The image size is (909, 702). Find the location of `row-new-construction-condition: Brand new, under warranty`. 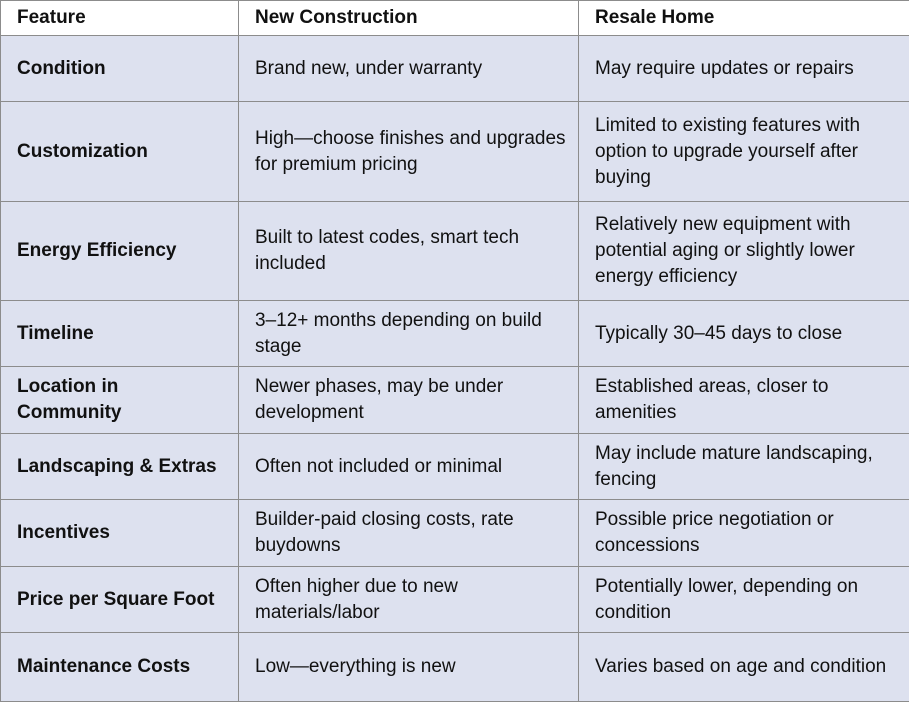

row-new-construction-condition: Brand new, under warranty is located at coordinates (409, 69).